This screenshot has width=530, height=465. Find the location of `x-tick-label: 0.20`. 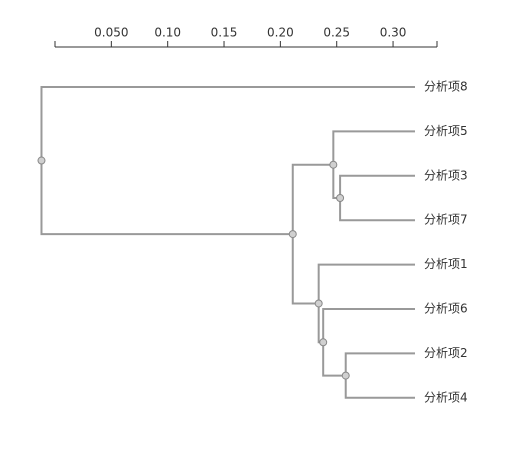

x-tick-label: 0.20 is located at coordinates (280, 33).